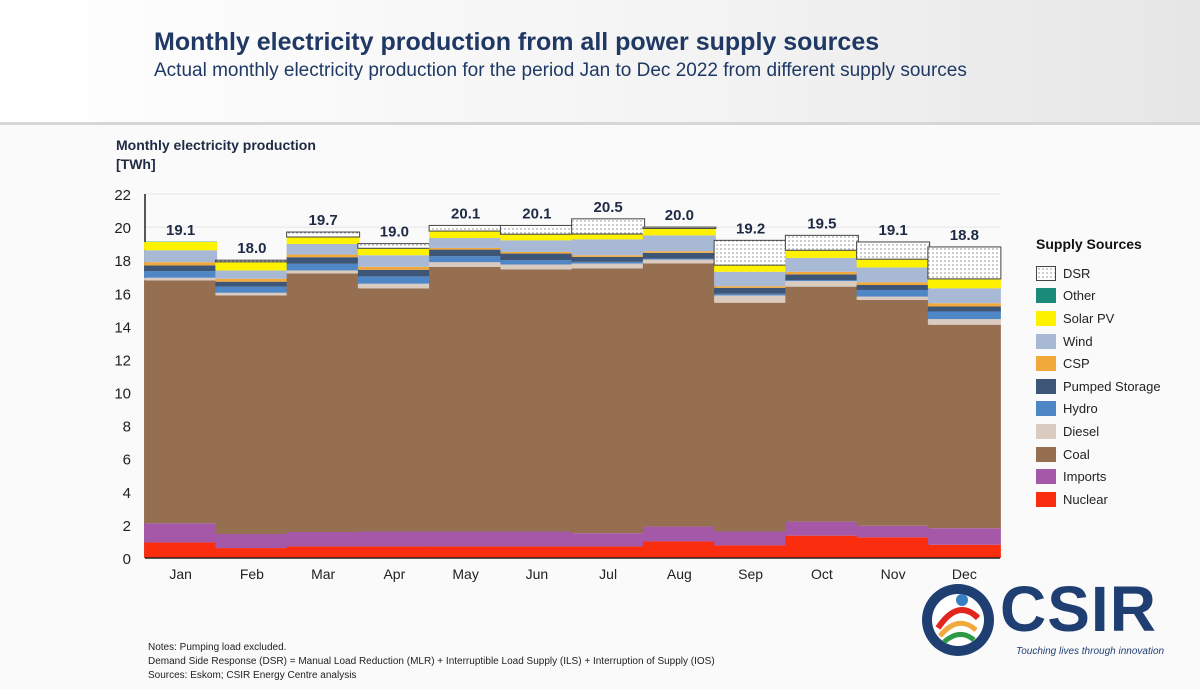 The width and height of the screenshot is (1200, 689). I want to click on bar-segment-coal-feb, so click(252, 415).